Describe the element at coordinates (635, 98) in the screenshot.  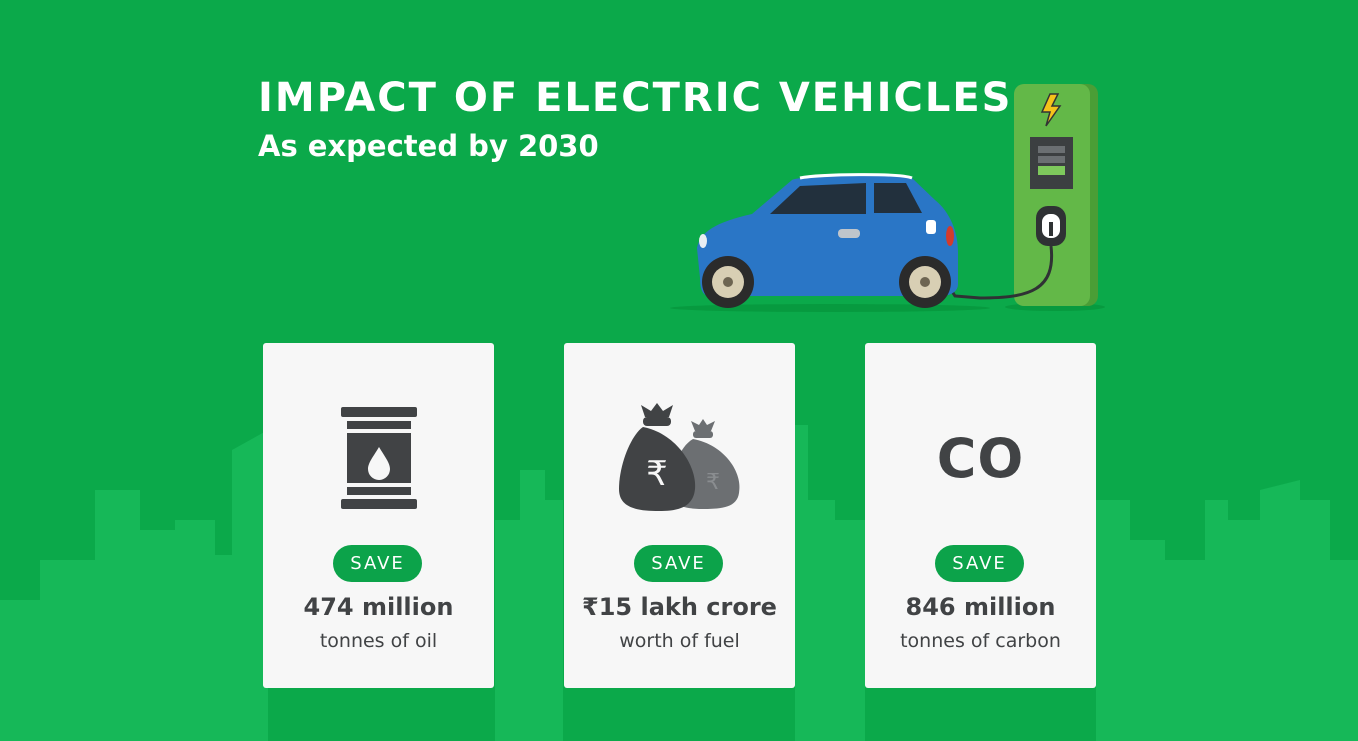
I see `page-title: IMPACT OF ELECTRIC VEHICLES` at that location.